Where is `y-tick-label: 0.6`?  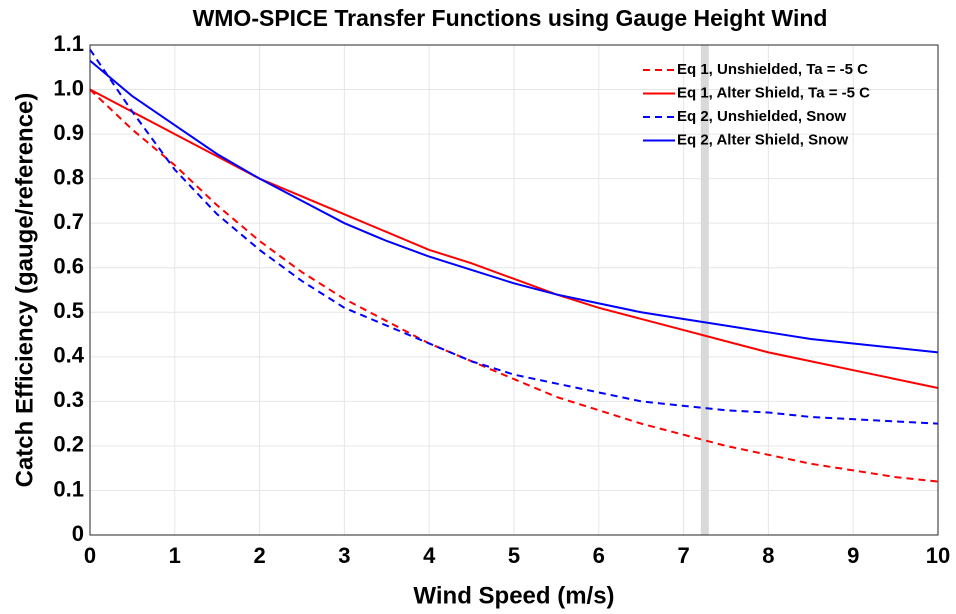 y-tick-label: 0.6 is located at coordinates (68, 266).